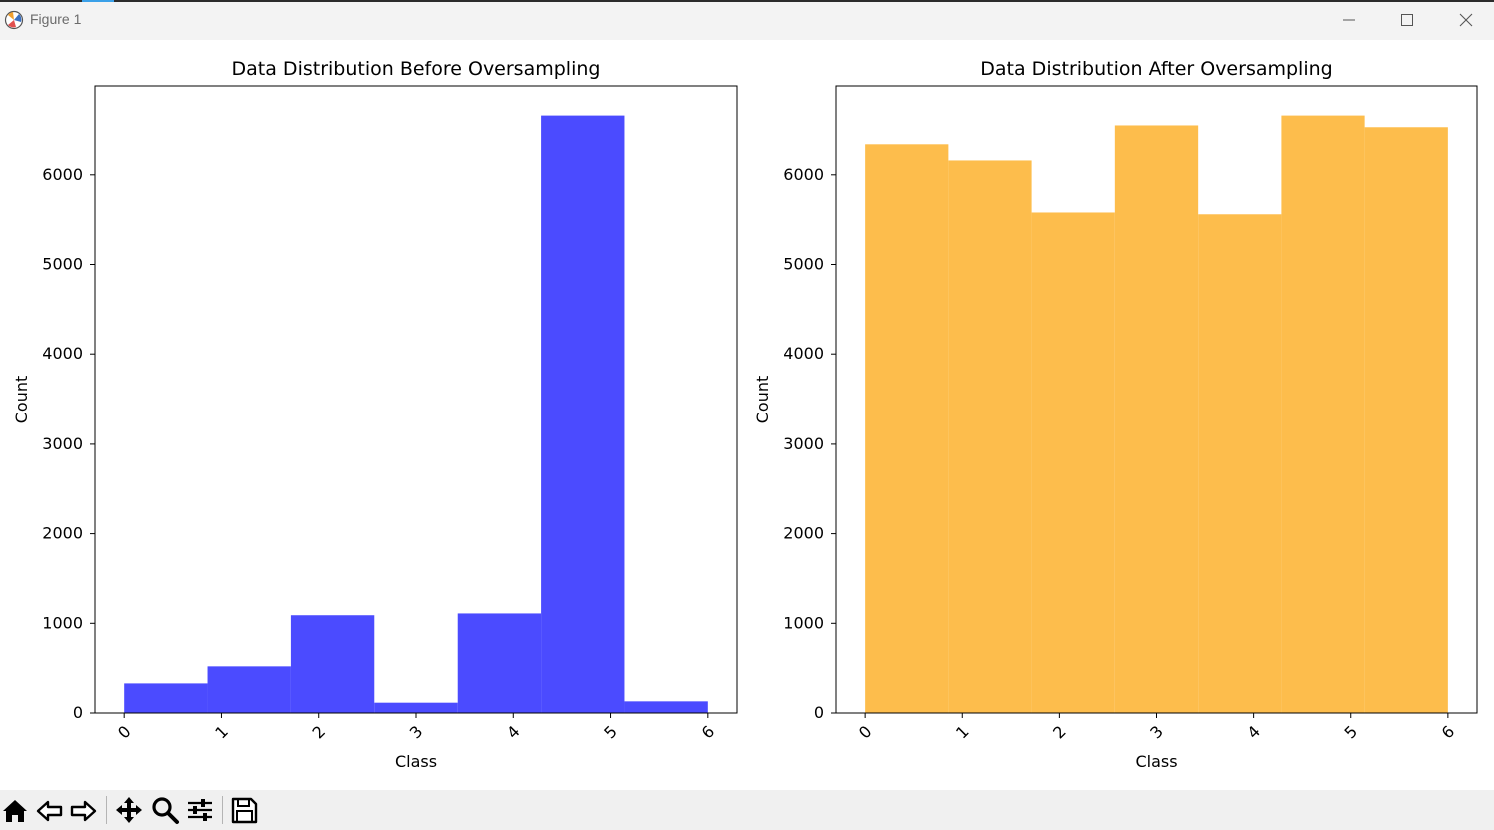 The height and width of the screenshot is (830, 1494). What do you see at coordinates (416, 69) in the screenshot?
I see `chart-title: Data Distribution Before Oversampling` at bounding box center [416, 69].